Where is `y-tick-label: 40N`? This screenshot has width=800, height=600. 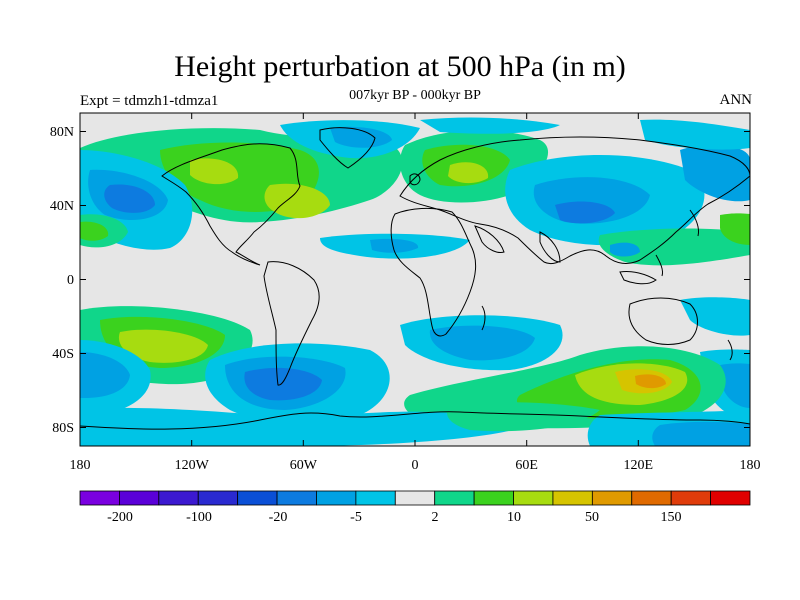 y-tick-label: 40N is located at coordinates (62, 206).